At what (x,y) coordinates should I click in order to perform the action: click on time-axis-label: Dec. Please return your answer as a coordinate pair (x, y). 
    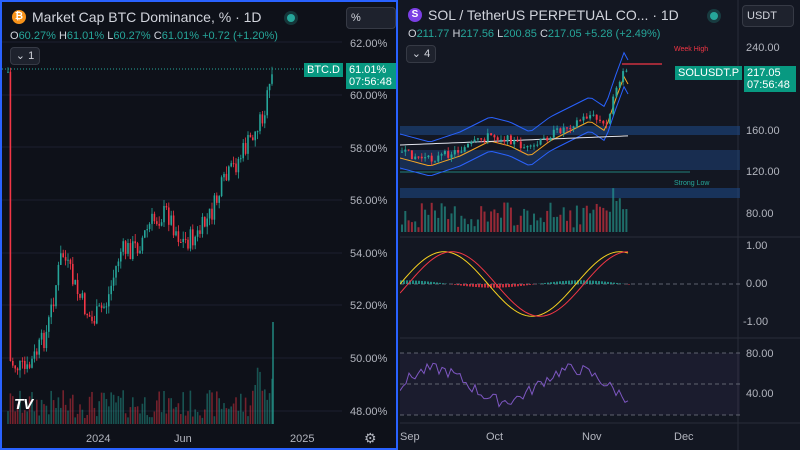
    Looking at the image, I should click on (684, 437).